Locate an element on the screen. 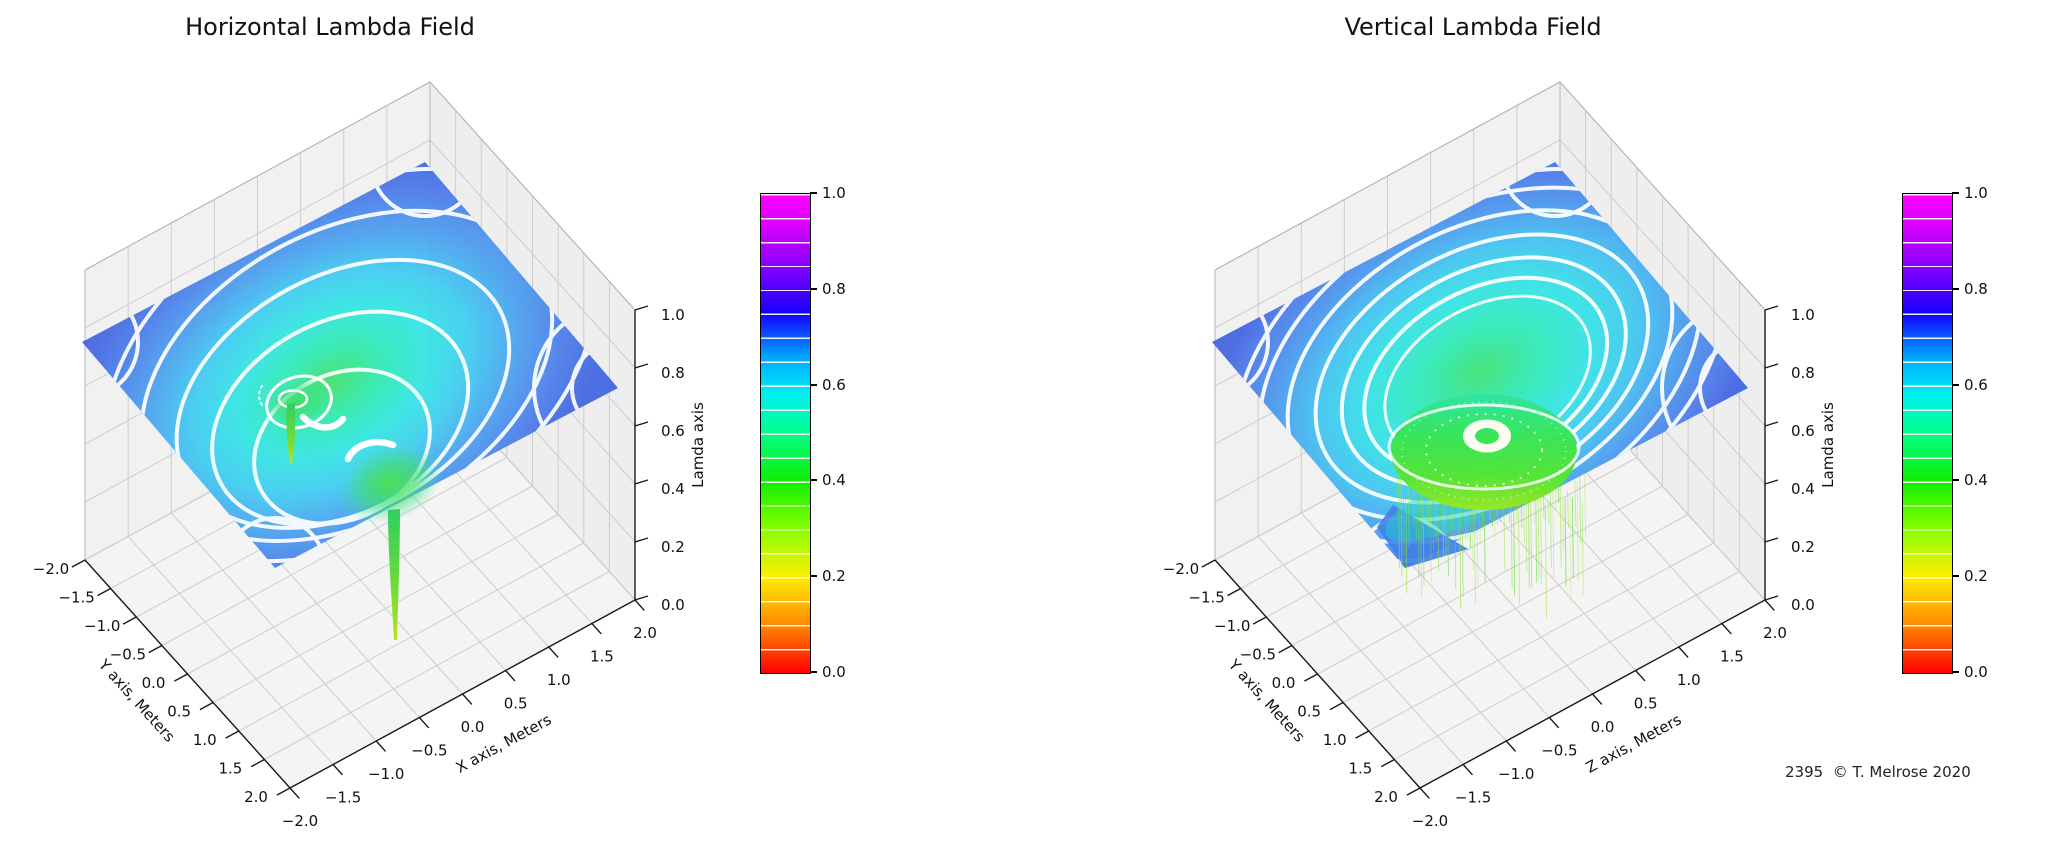  y-tick-label: 1.0 is located at coordinates (1335, 740).